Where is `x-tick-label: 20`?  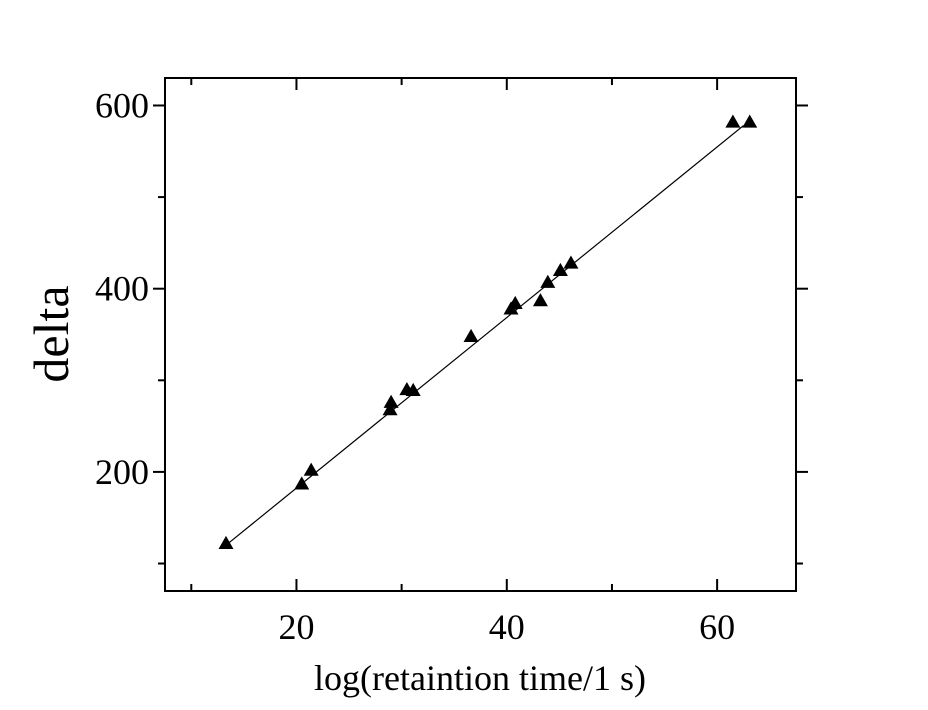
x-tick-label: 20 is located at coordinates (296, 627).